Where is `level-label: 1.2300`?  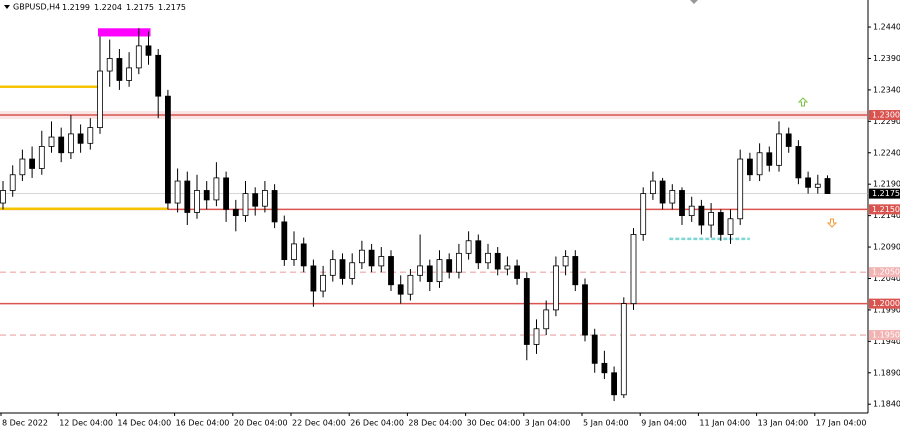
level-label: 1.2300 is located at coordinates (886, 115).